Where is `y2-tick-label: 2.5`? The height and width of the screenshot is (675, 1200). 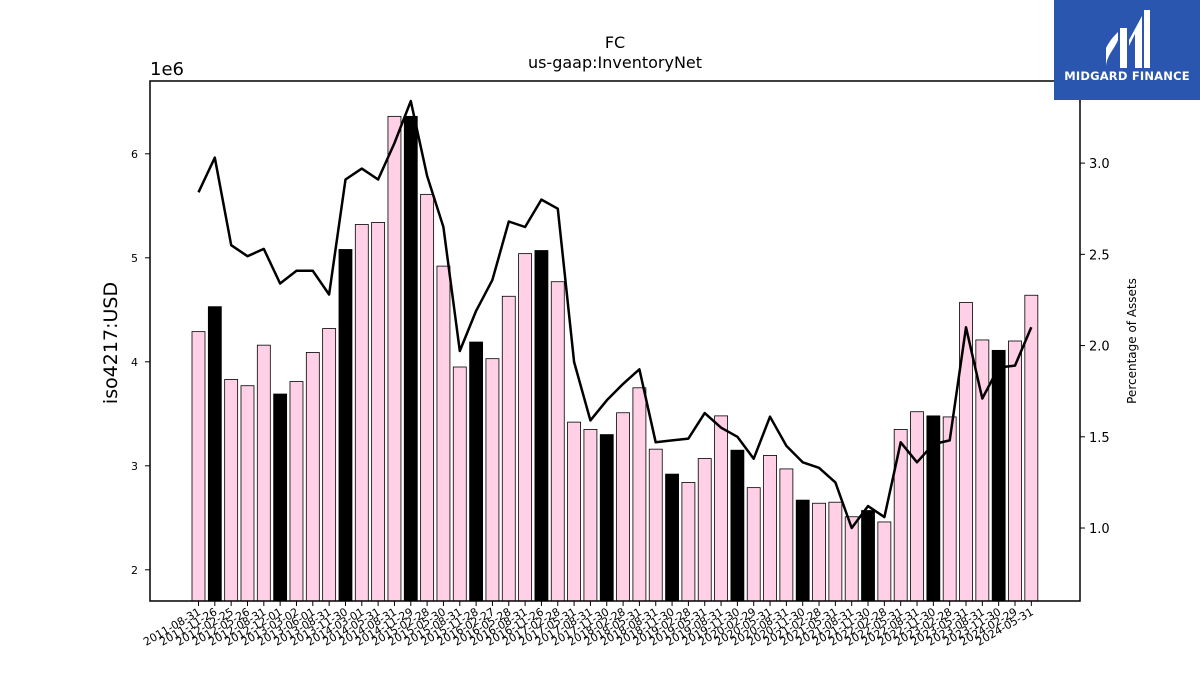
y2-tick-label: 2.5 is located at coordinates (1099, 255).